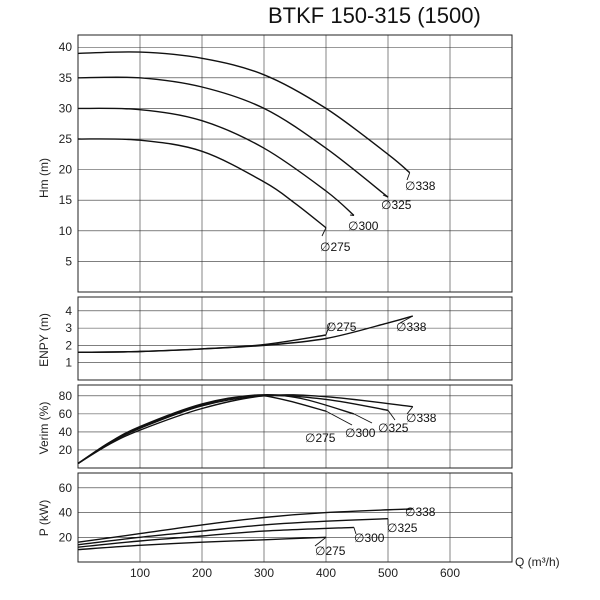  What do you see at coordinates (66, 450) in the screenshot?
I see `efficiency-ytick-label: 20` at bounding box center [66, 450].